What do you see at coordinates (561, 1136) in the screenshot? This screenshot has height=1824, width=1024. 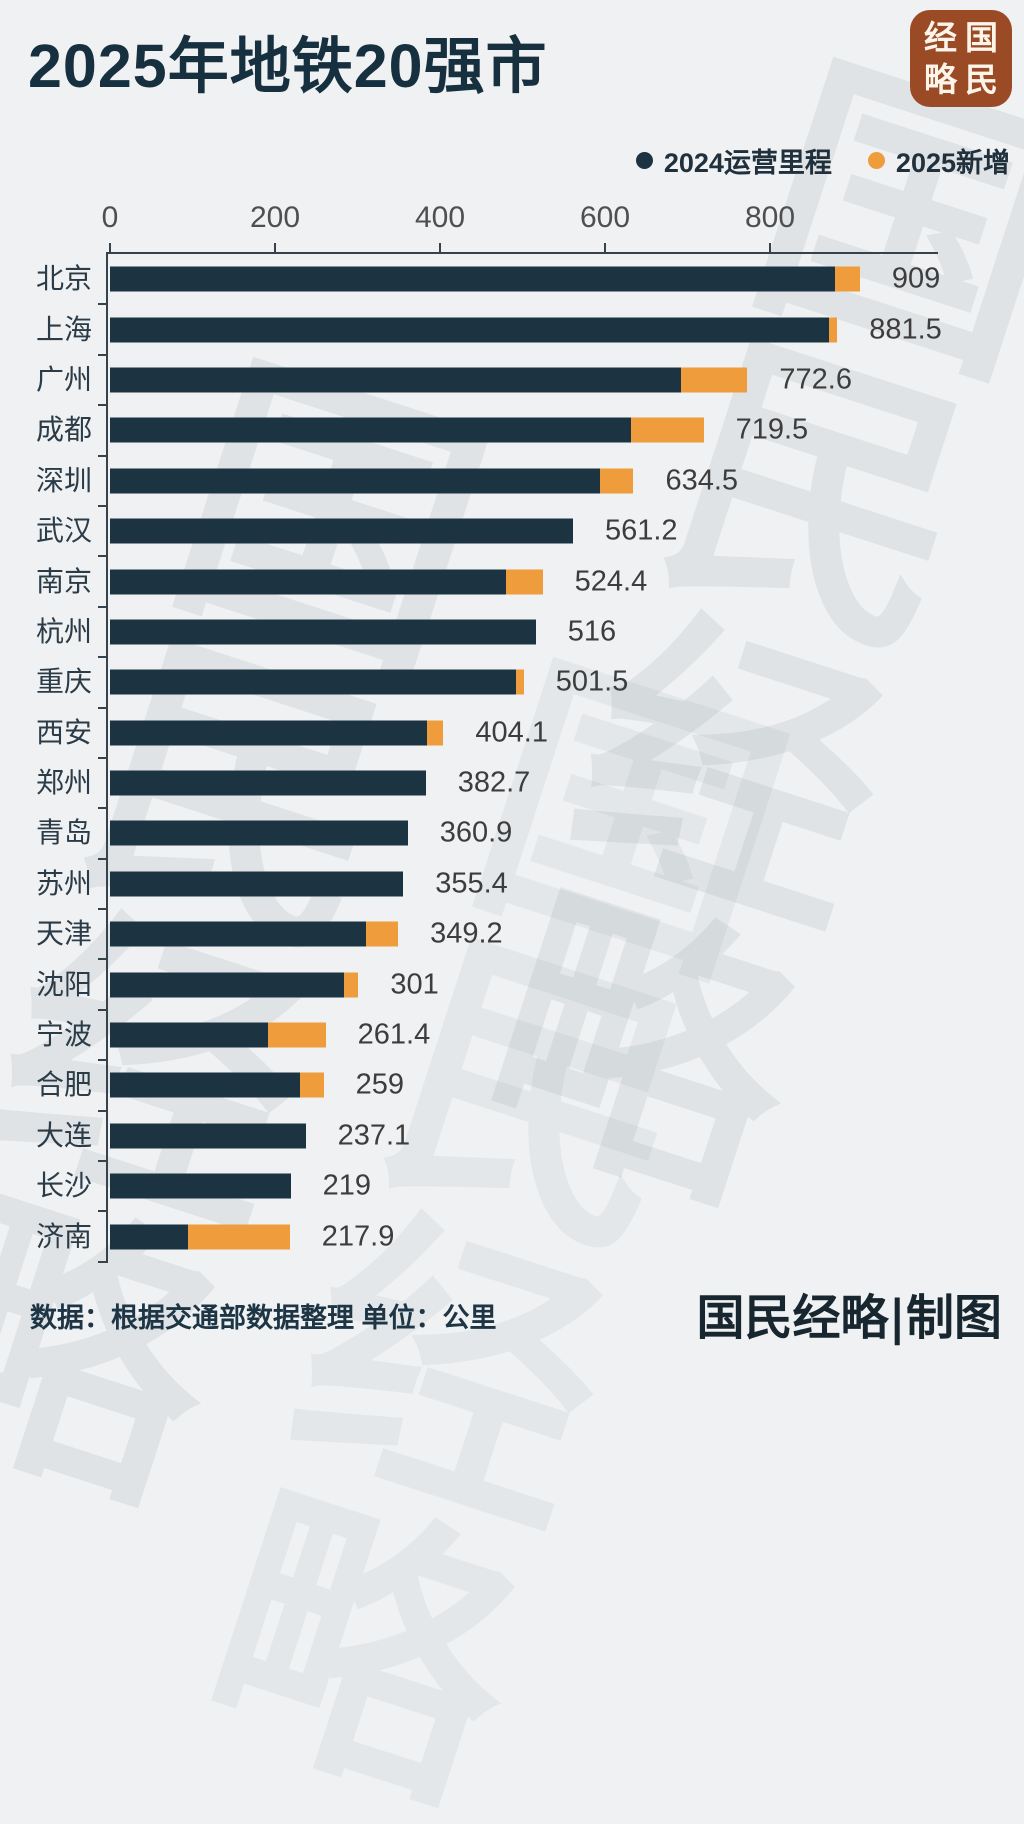 I see `bar-track: 237.1` at bounding box center [561, 1136].